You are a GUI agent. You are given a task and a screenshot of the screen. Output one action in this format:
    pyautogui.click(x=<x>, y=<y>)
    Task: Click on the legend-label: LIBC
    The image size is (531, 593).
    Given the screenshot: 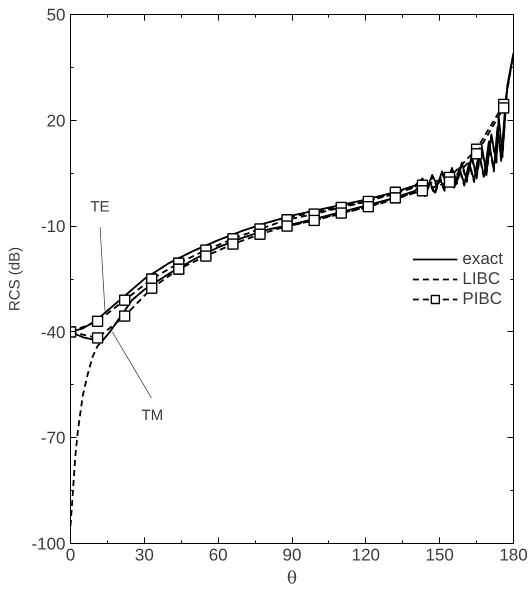 What is the action you would take?
    pyautogui.click(x=481, y=278)
    